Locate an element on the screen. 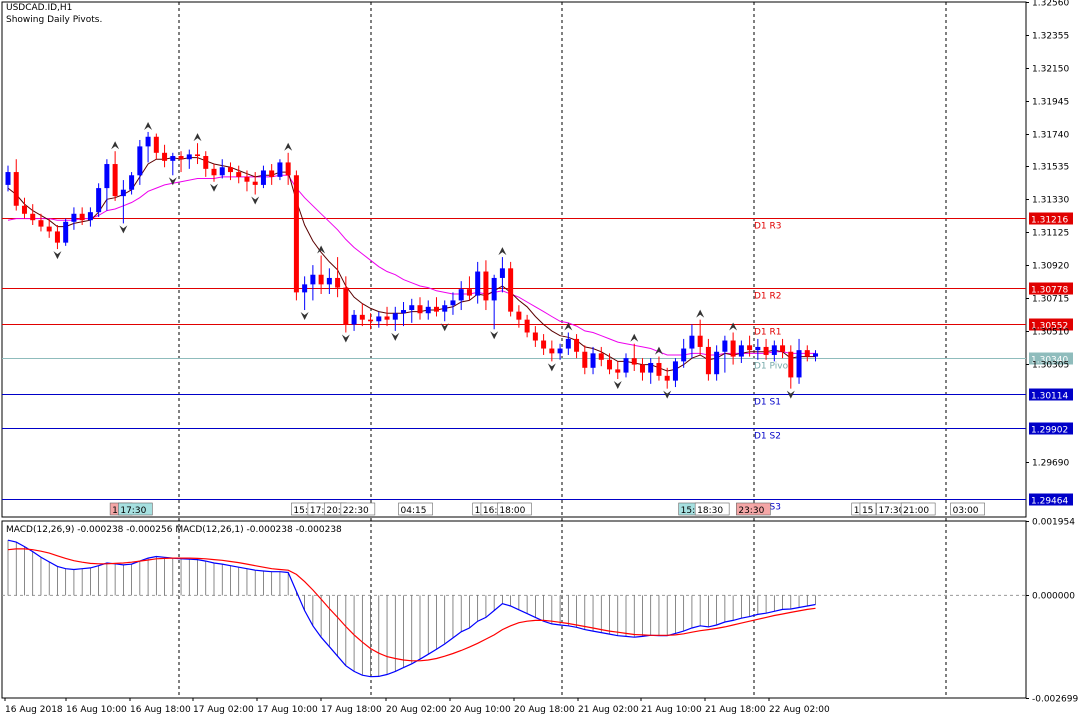  price-tag-3: 1.30340 is located at coordinates (1049, 361).